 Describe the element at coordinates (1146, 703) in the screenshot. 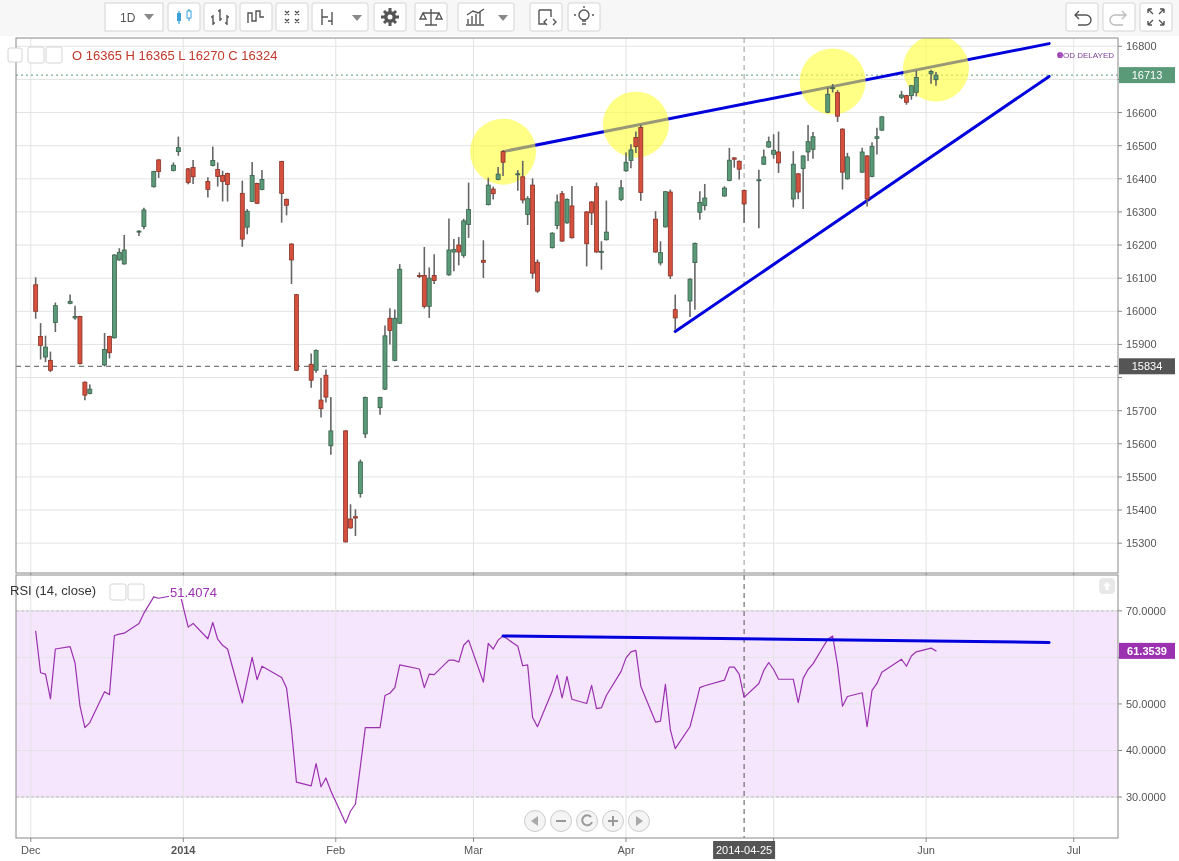

I see `y-tick-label: 50.0000` at that location.